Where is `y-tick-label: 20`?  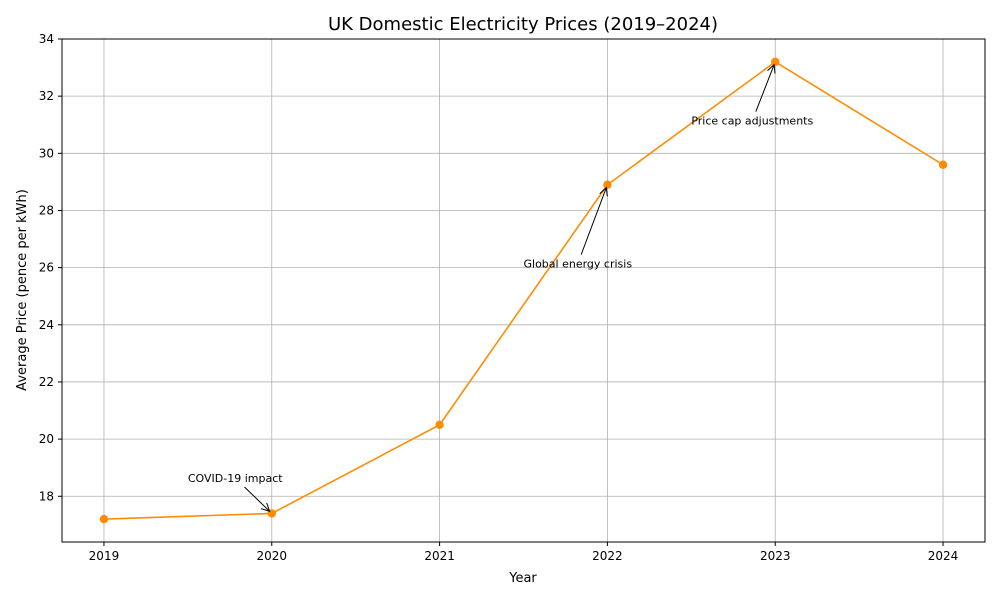
y-tick-label: 20 is located at coordinates (46, 439).